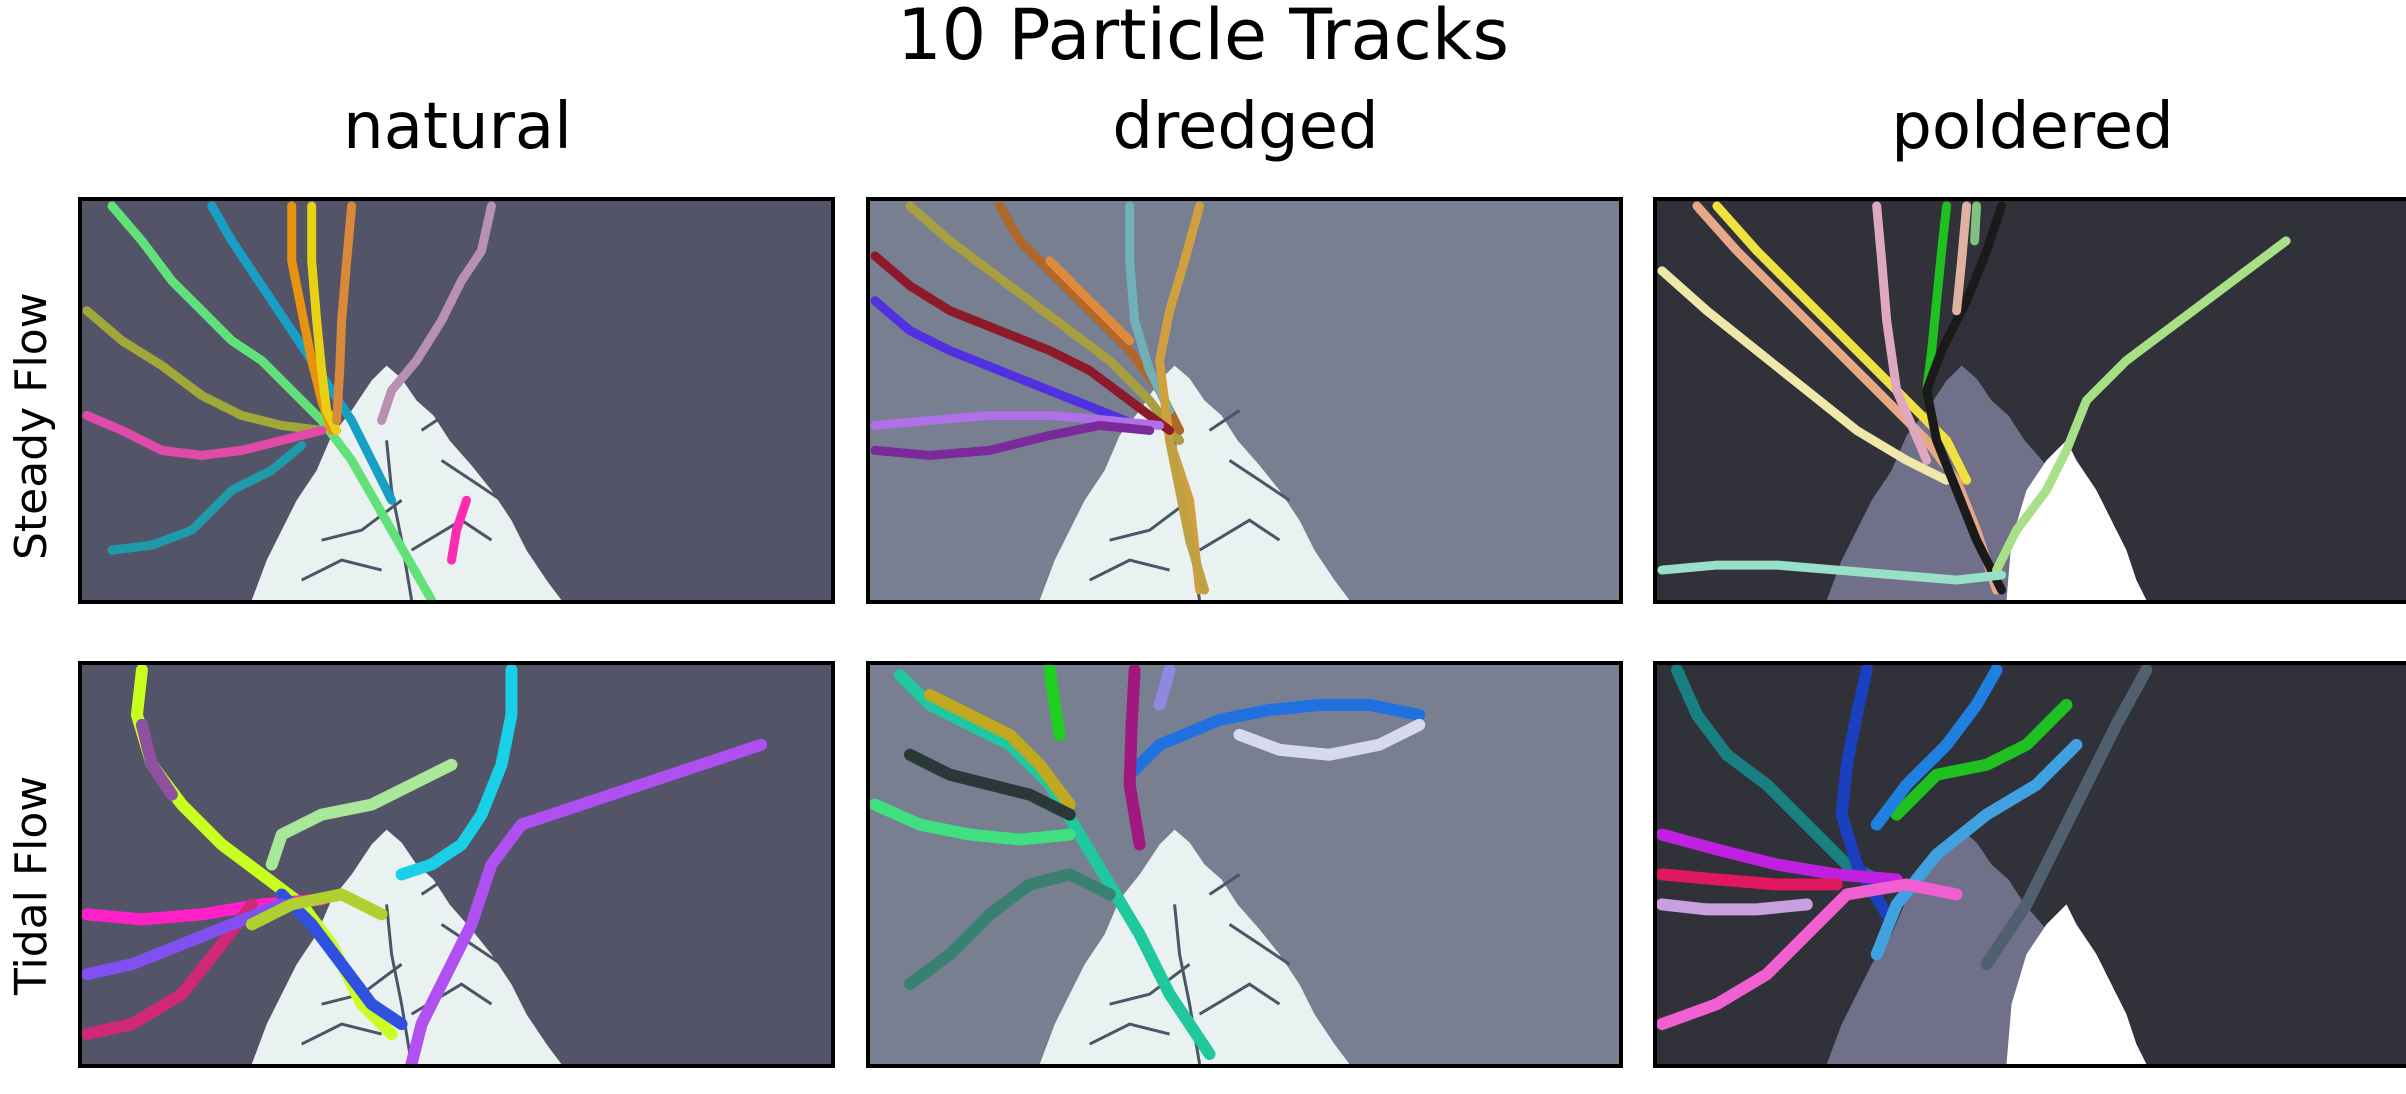  I want to click on track-plot-poldered-tidal, so click(2031, 864).